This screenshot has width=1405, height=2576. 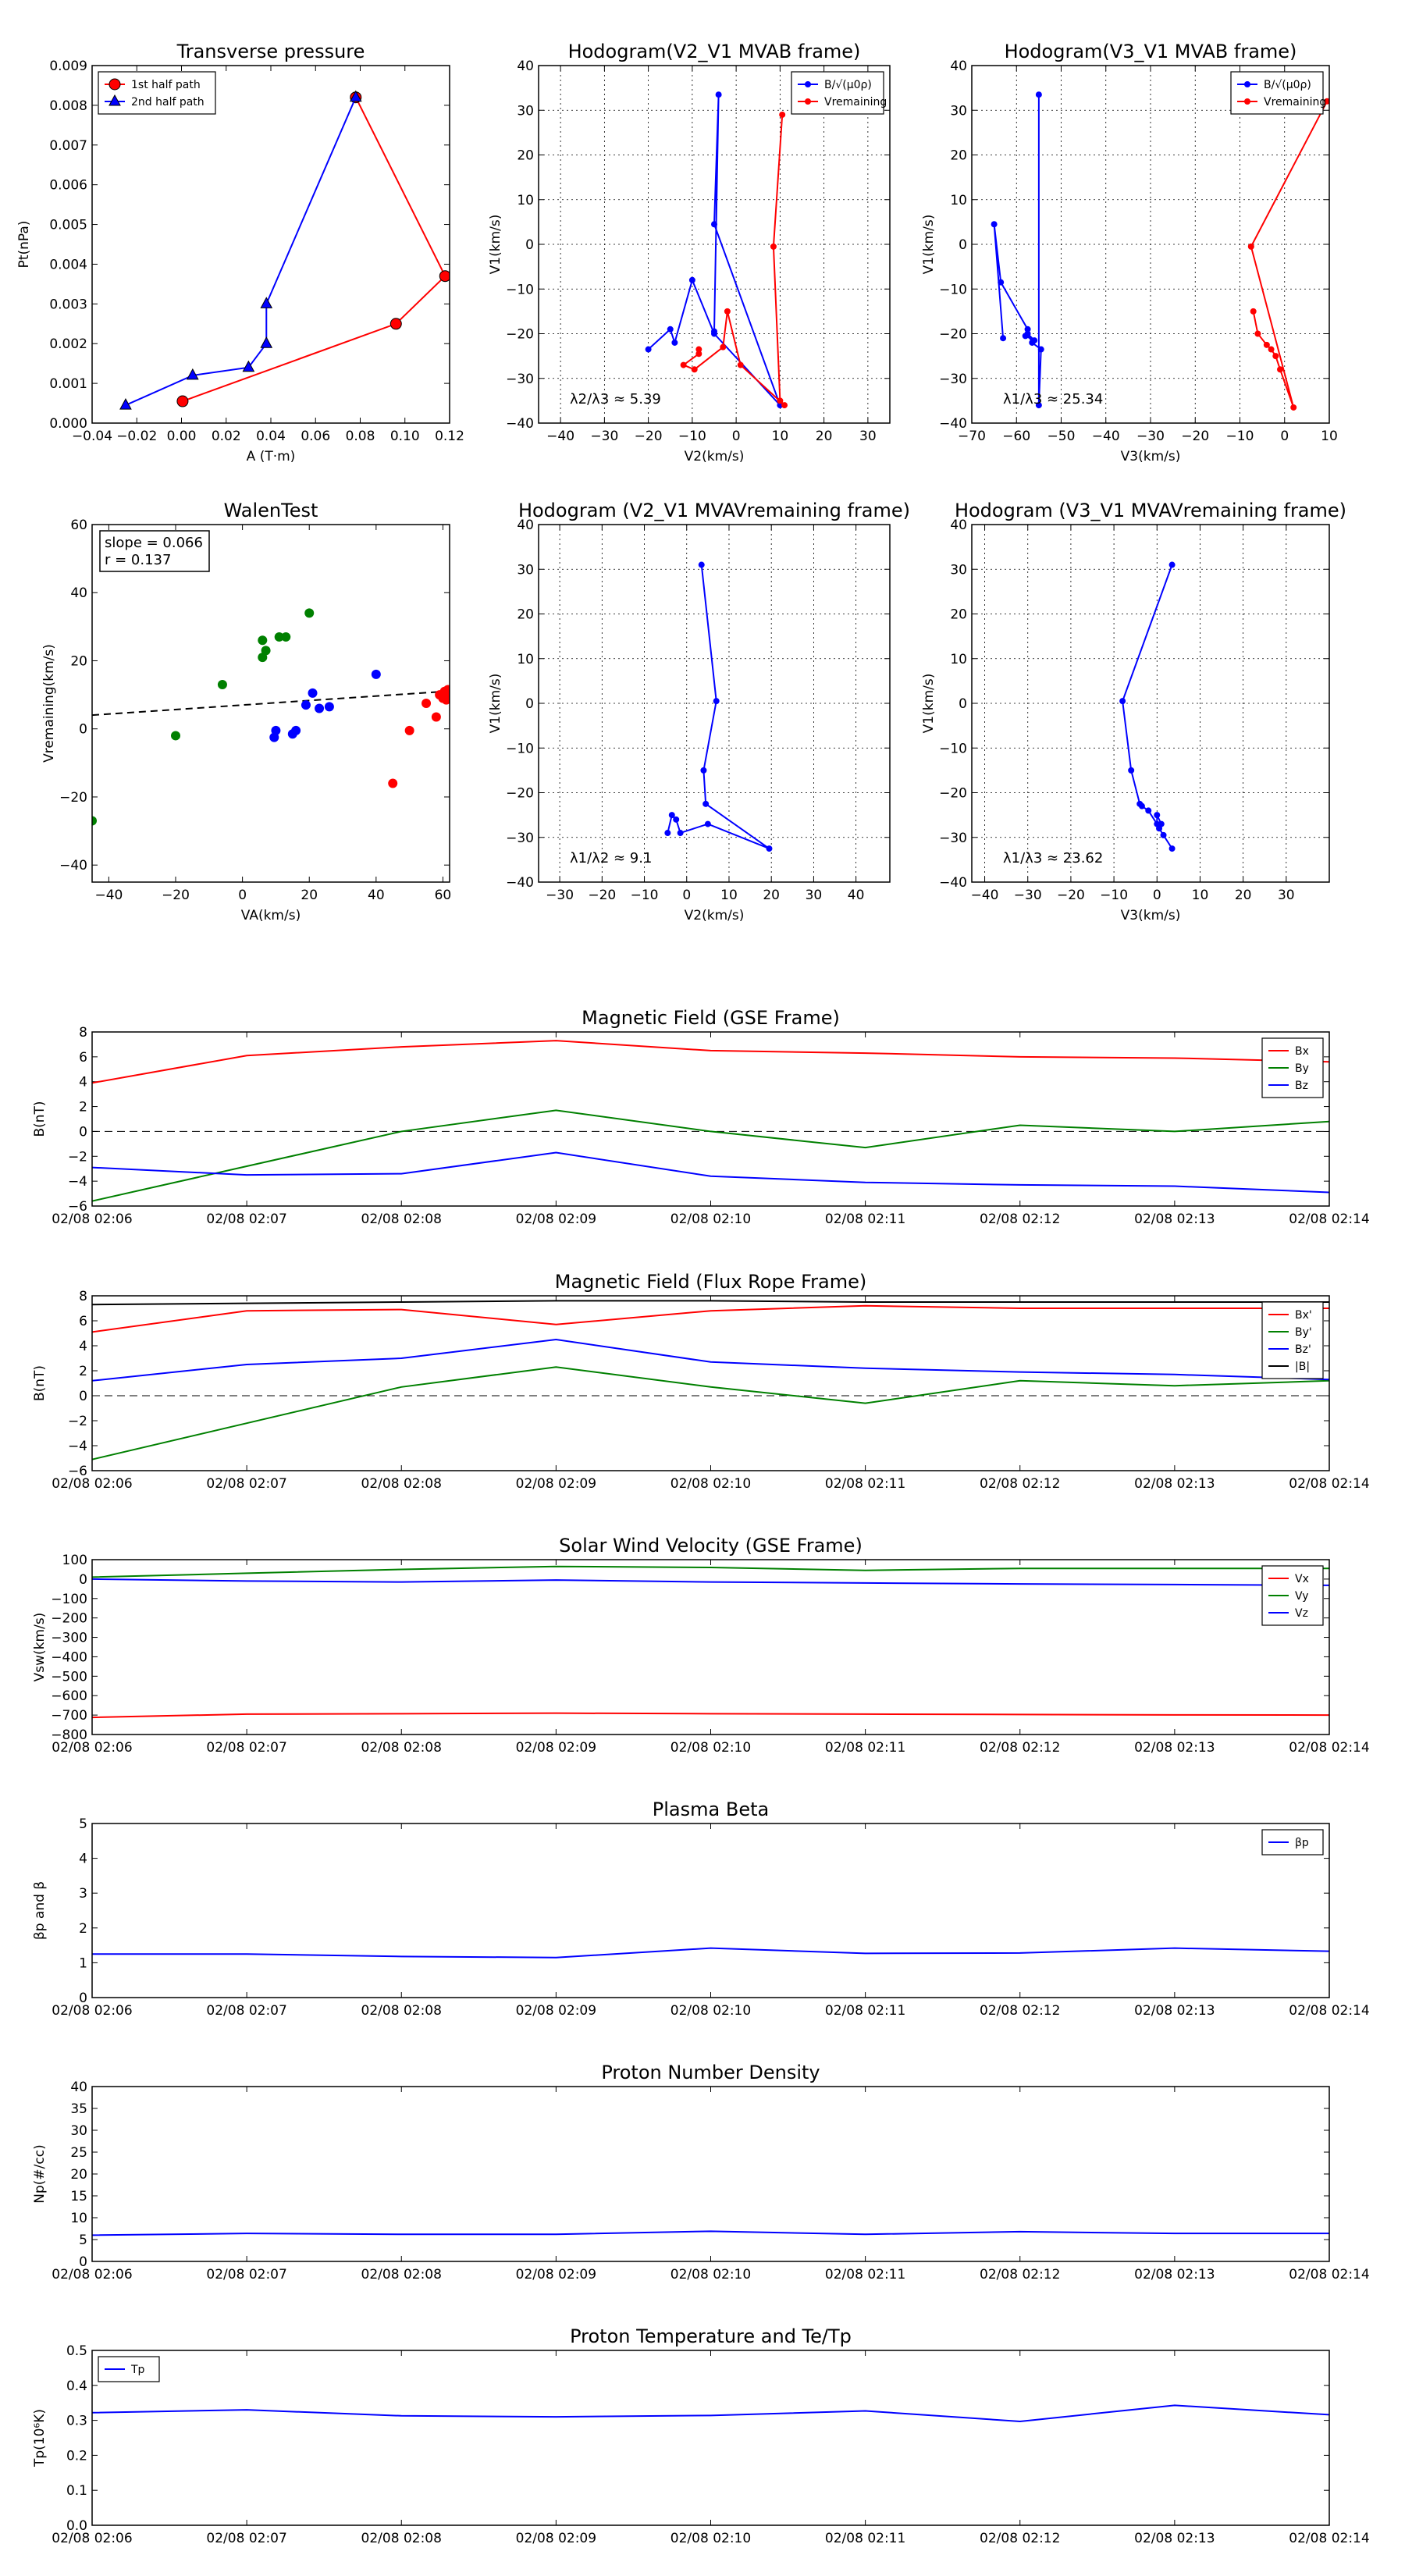 I want to click on chart-annotation: λ1/λ2 ≈ 9.1, so click(x=611, y=858).